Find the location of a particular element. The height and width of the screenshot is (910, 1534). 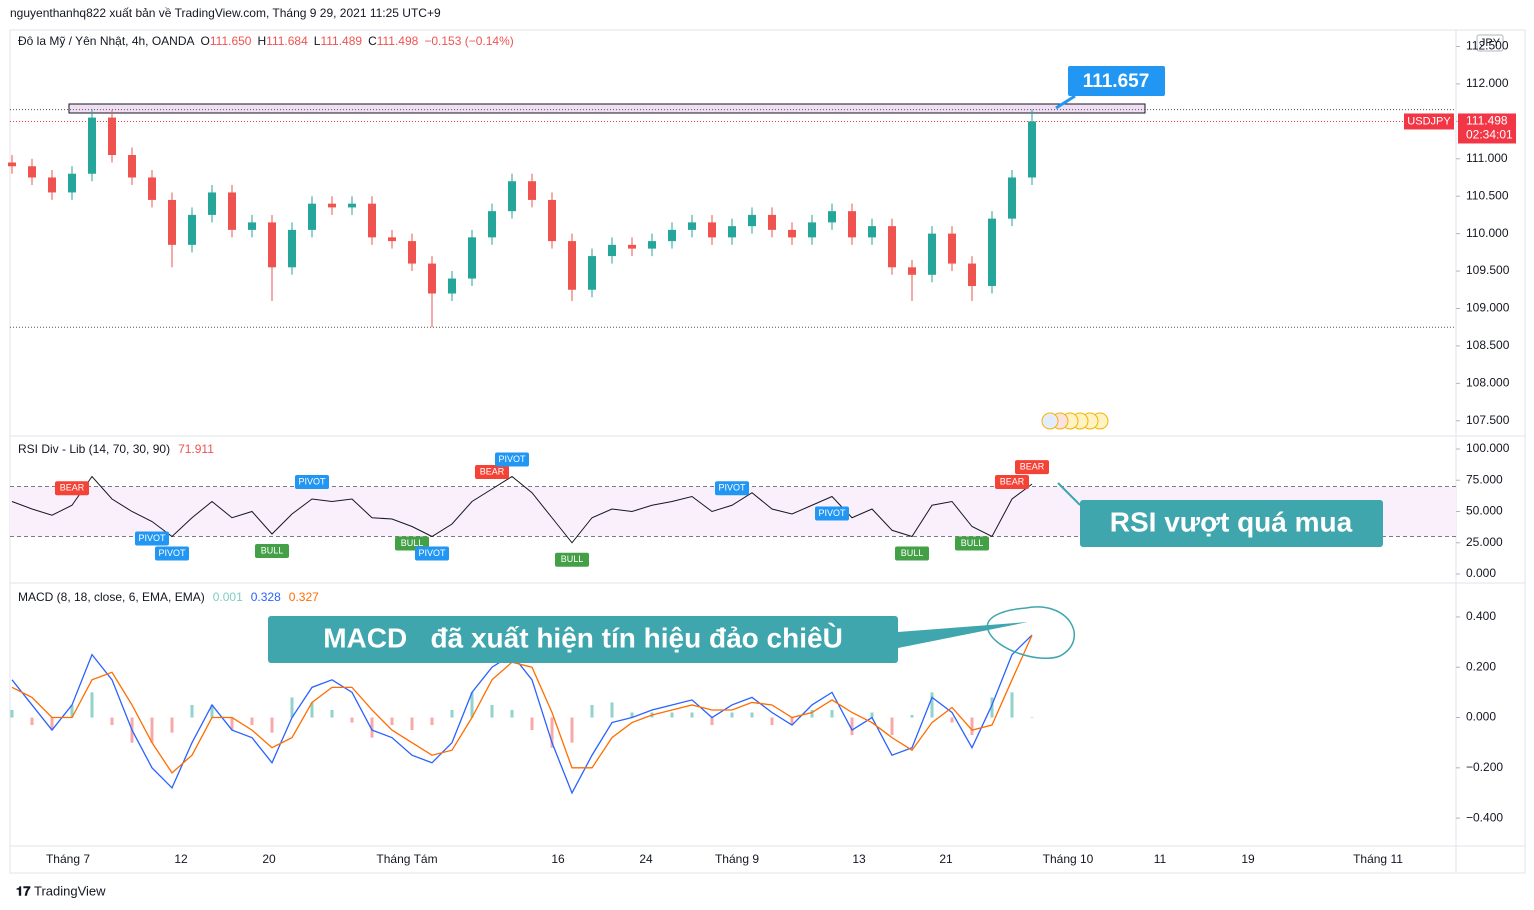

y-tick-label: 110.500 is located at coordinates (1487, 195).